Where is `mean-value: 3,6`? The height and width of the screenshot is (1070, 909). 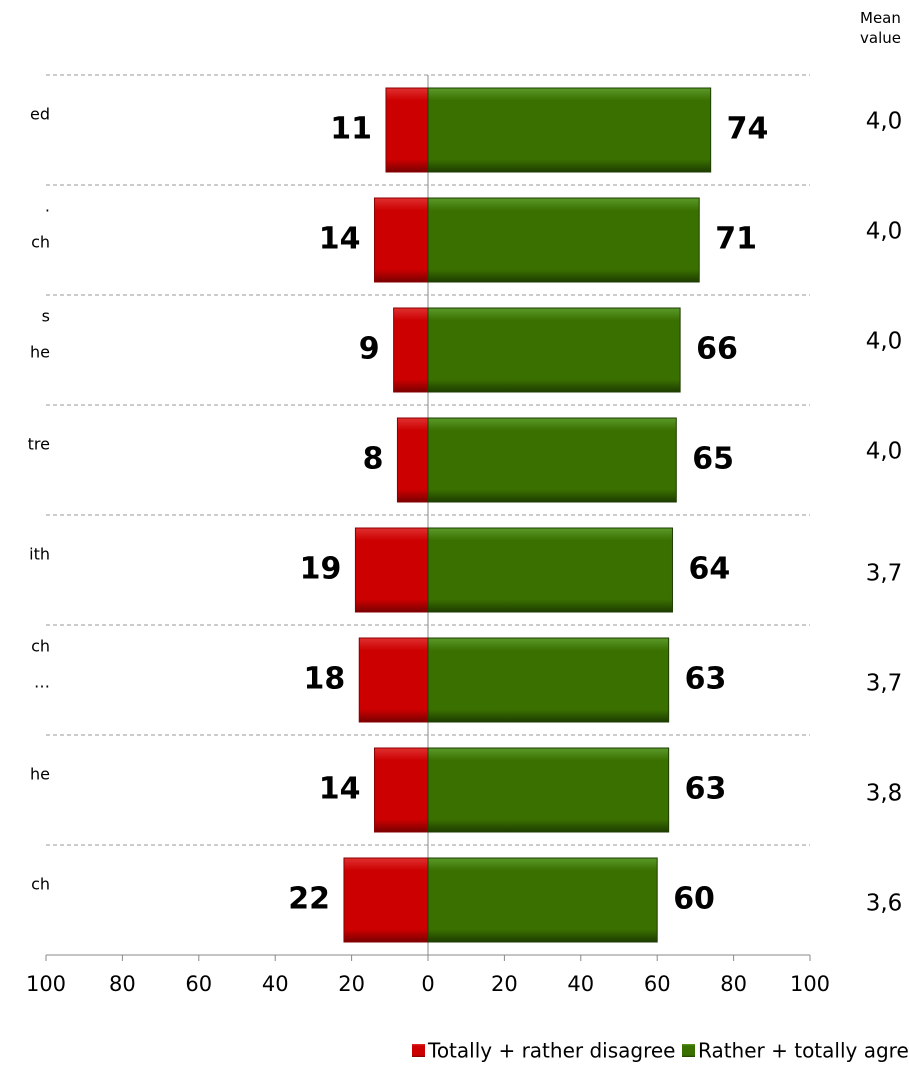 mean-value: 3,6 is located at coordinates (884, 904).